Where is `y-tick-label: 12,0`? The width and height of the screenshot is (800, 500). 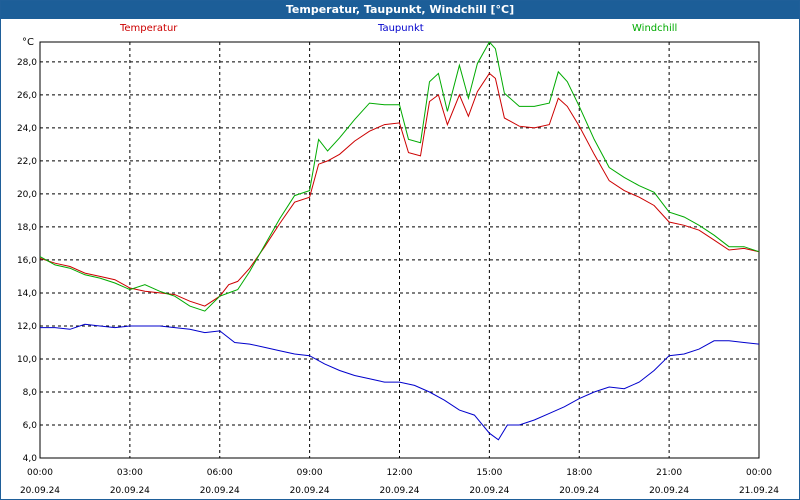
y-tick-label: 12,0 is located at coordinates (27, 327).